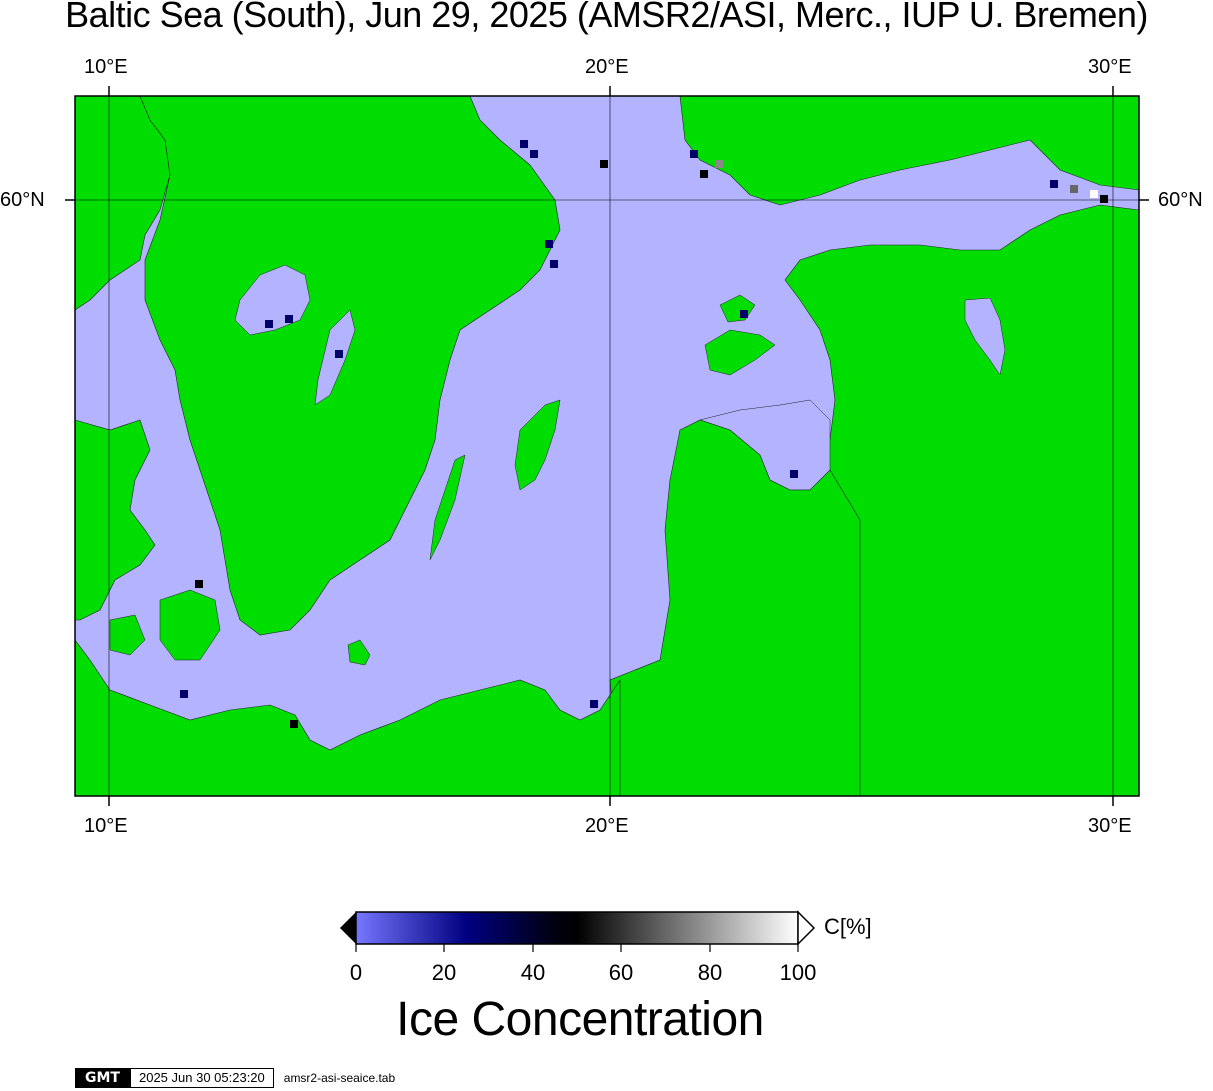  Describe the element at coordinates (348, 928) in the screenshot. I see `colorbar-low-arrow` at that location.